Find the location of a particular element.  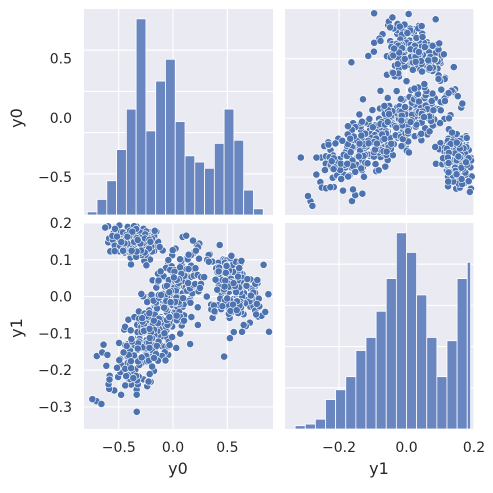

y-ticks-y1: −0.3 −0.2 −0.1 0.0 0.1 0.2 is located at coordinates (55, 316).